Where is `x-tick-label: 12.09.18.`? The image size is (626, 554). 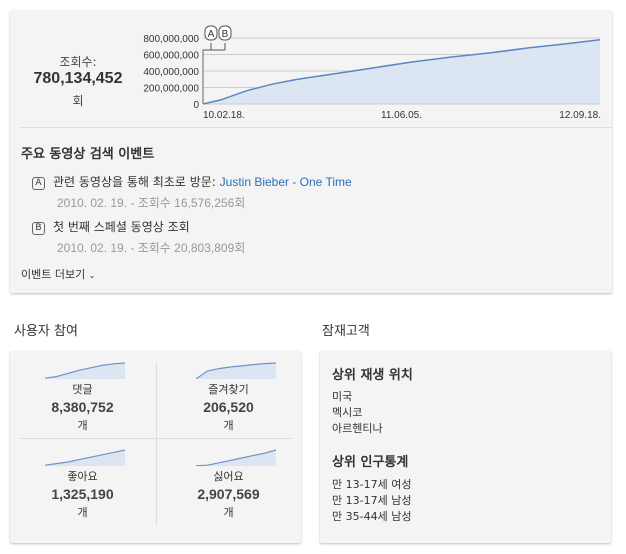
x-tick-label: 12.09.18. is located at coordinates (580, 115).